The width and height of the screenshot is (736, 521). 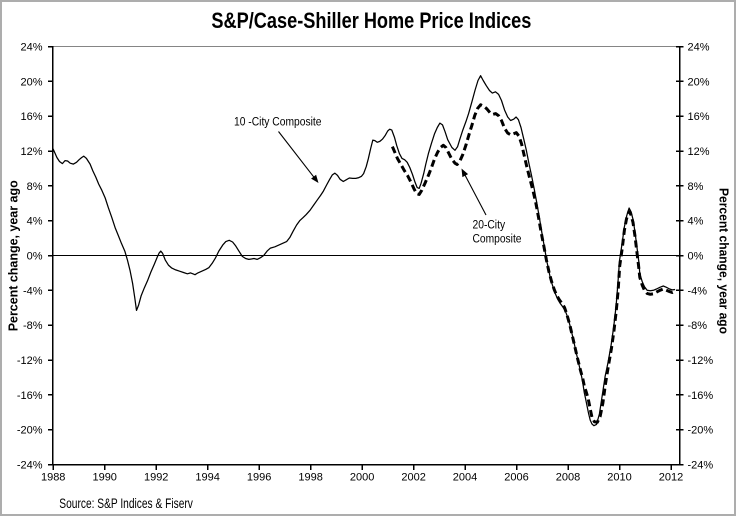 What do you see at coordinates (371, 20) in the screenshot?
I see `svg-text:S&P/Case-Shiller Home Price In: S&P/Case-Shiller Home Price Indices` at bounding box center [371, 20].